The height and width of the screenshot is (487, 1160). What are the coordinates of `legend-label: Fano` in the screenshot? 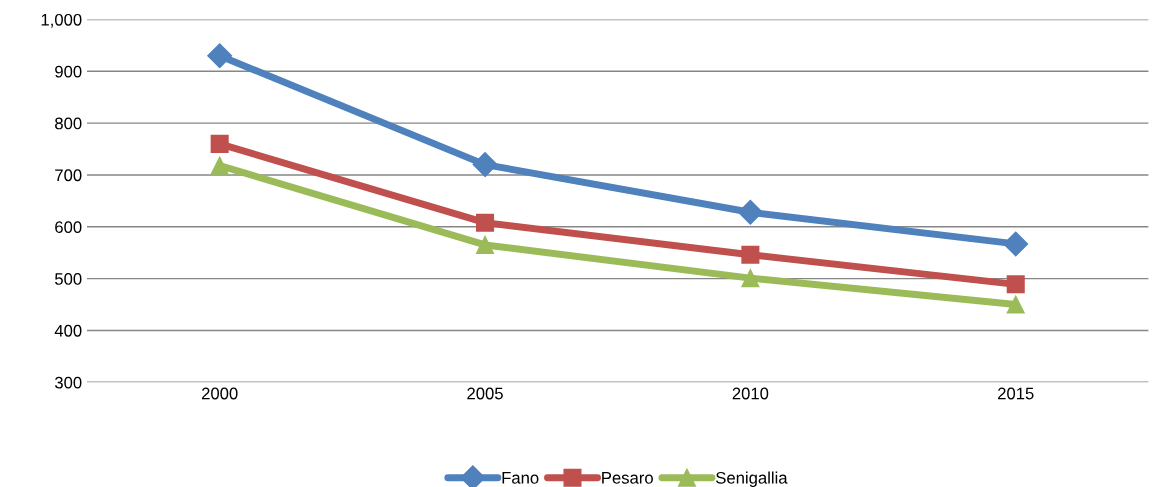 It's located at (520, 478).